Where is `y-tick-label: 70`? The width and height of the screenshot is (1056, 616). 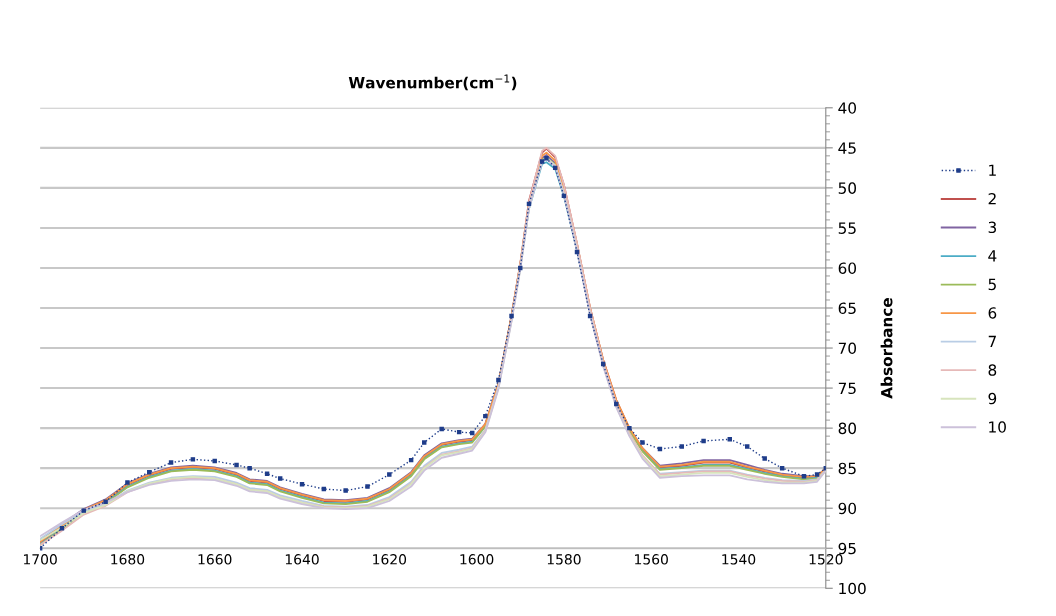 y-tick-label: 70 is located at coordinates (847, 348).